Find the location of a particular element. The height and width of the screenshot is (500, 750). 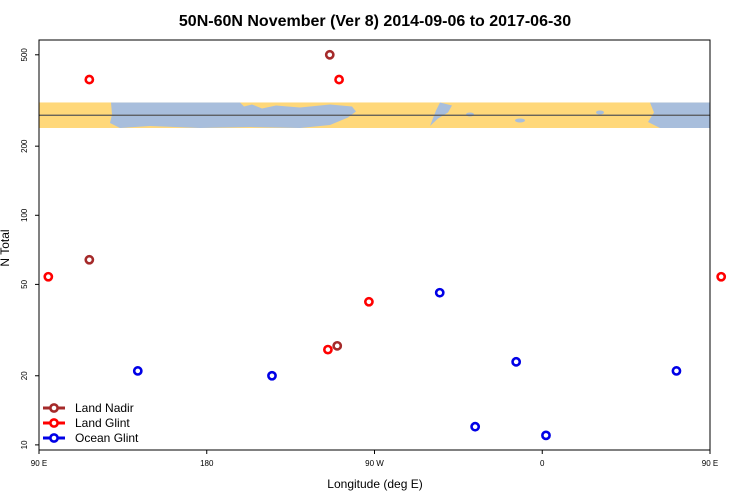

y-tick-label: 20 is located at coordinates (24, 375).